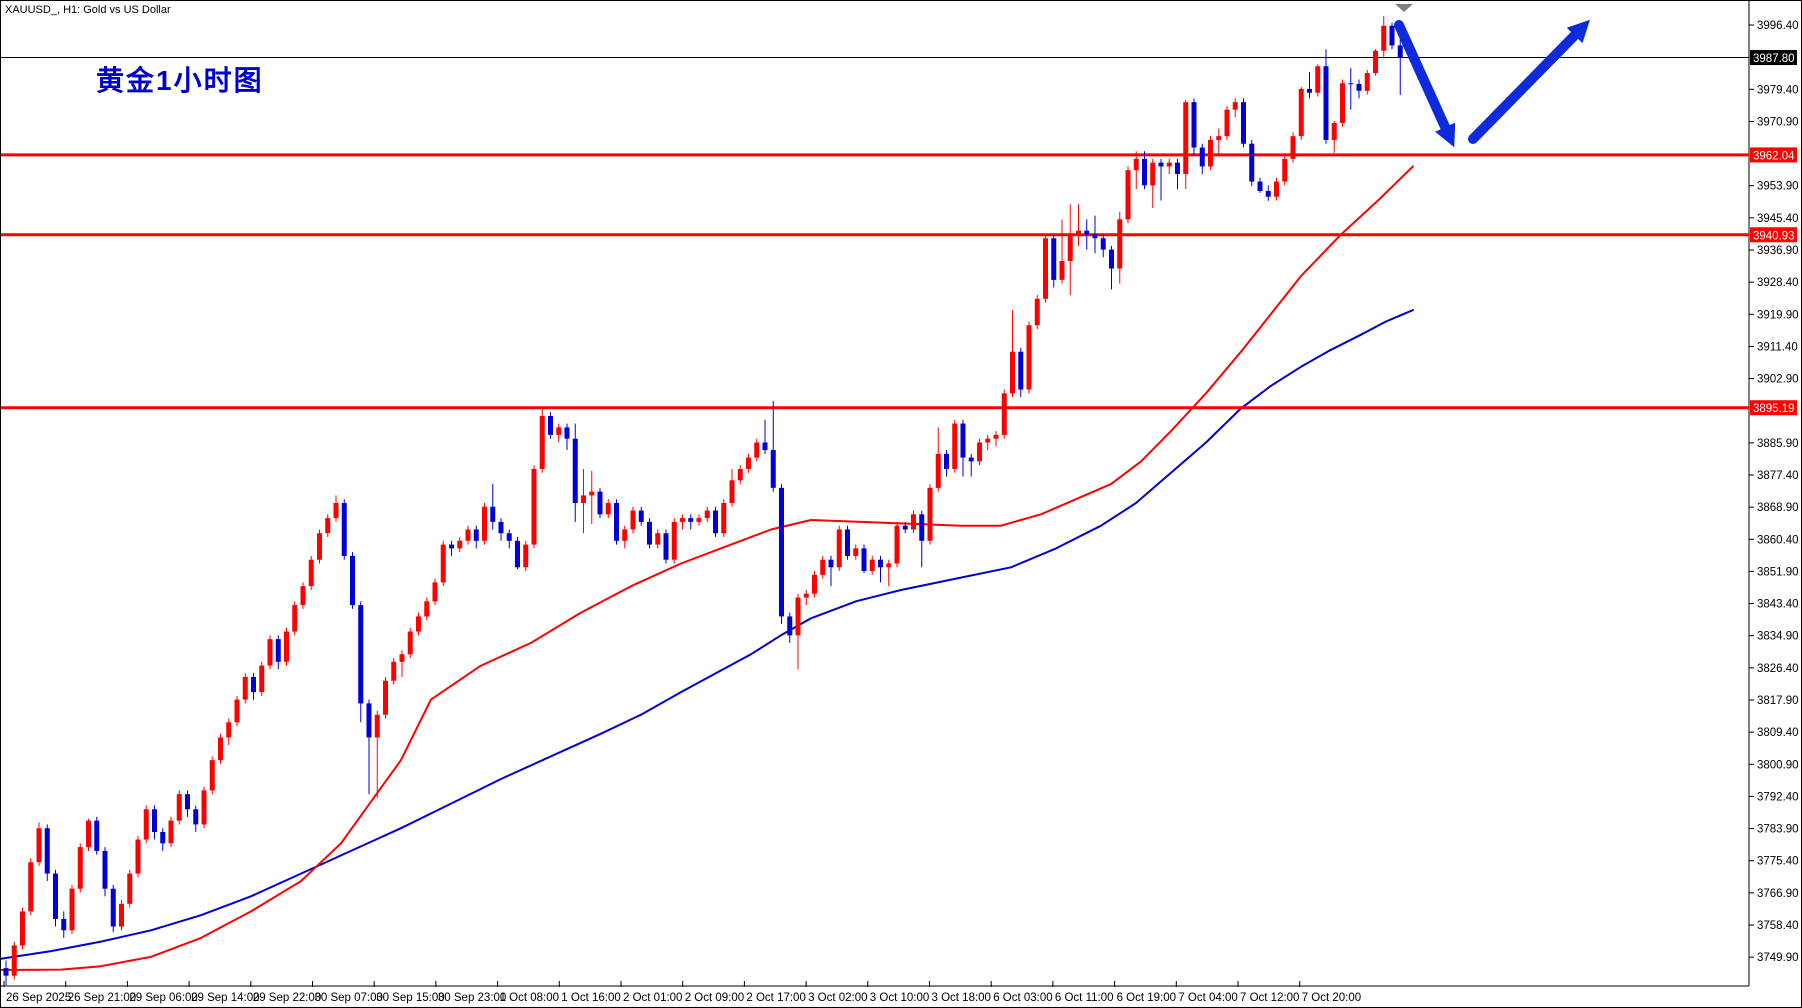 Image resolution: width=1802 pixels, height=1008 pixels. Describe the element at coordinates (1778, 862) in the screenshot. I see `price-tick-label: 3775.40` at that location.